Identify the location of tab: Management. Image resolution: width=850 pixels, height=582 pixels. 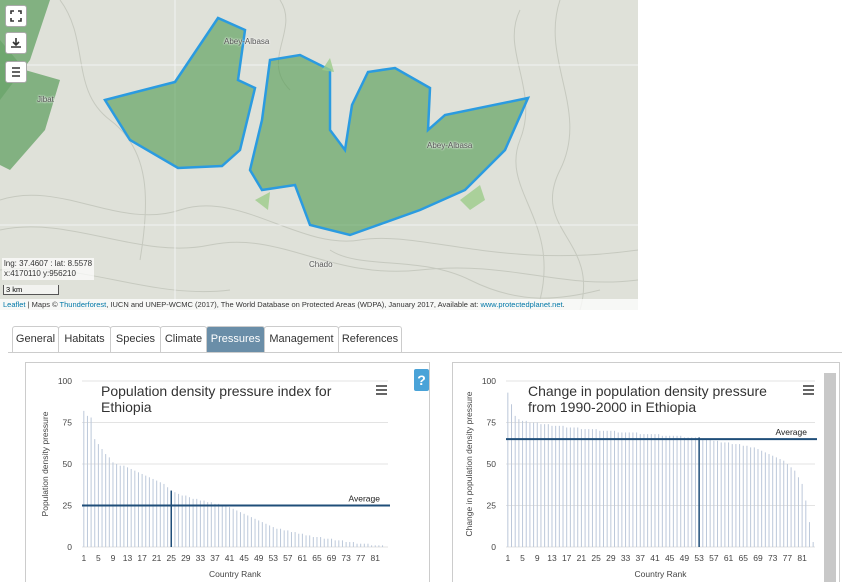
(301, 339).